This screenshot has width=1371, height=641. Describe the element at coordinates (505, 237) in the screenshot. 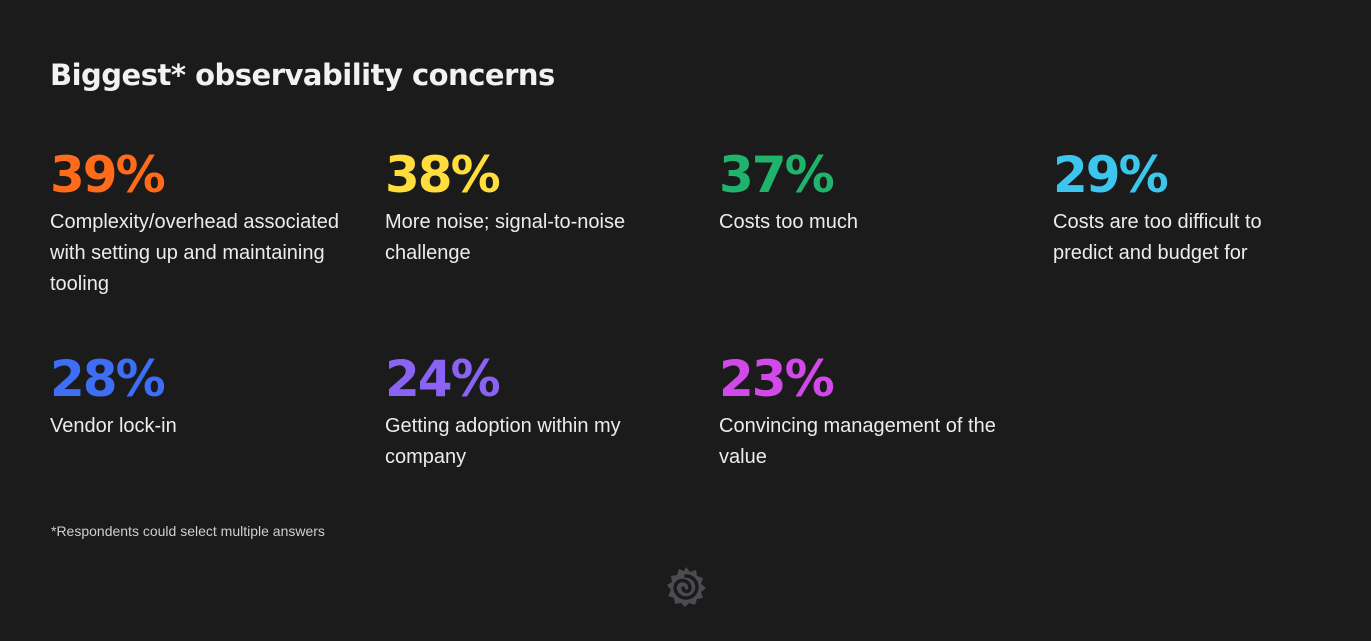

I see `stat-label: More noise; signal-to-noise challenge` at that location.